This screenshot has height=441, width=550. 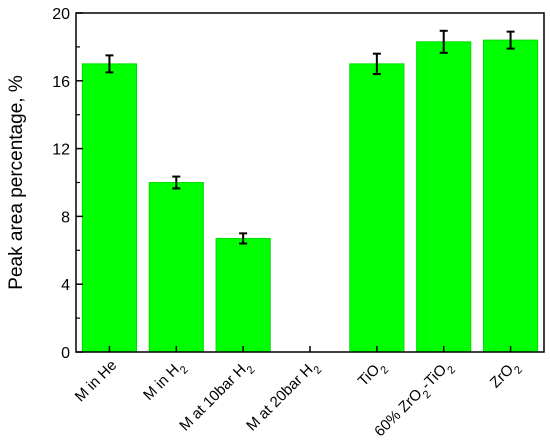 What do you see at coordinates (373, 375) in the screenshot?
I see `x-tick-label: TiO2` at bounding box center [373, 375].